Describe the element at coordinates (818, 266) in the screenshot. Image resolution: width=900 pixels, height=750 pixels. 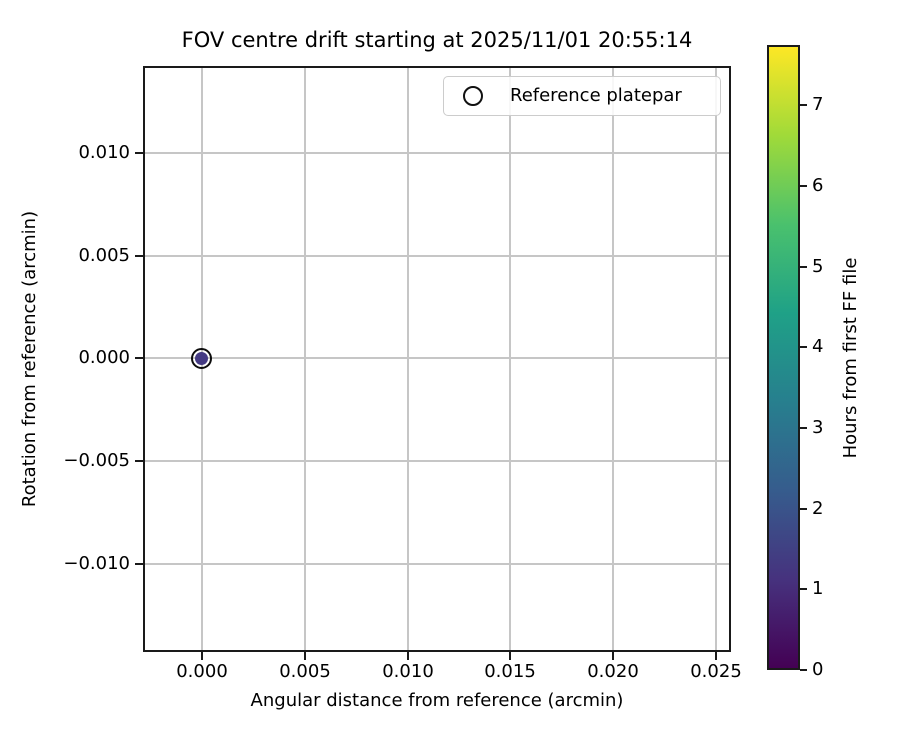
I see `colorbar-tick-label: 5` at that location.